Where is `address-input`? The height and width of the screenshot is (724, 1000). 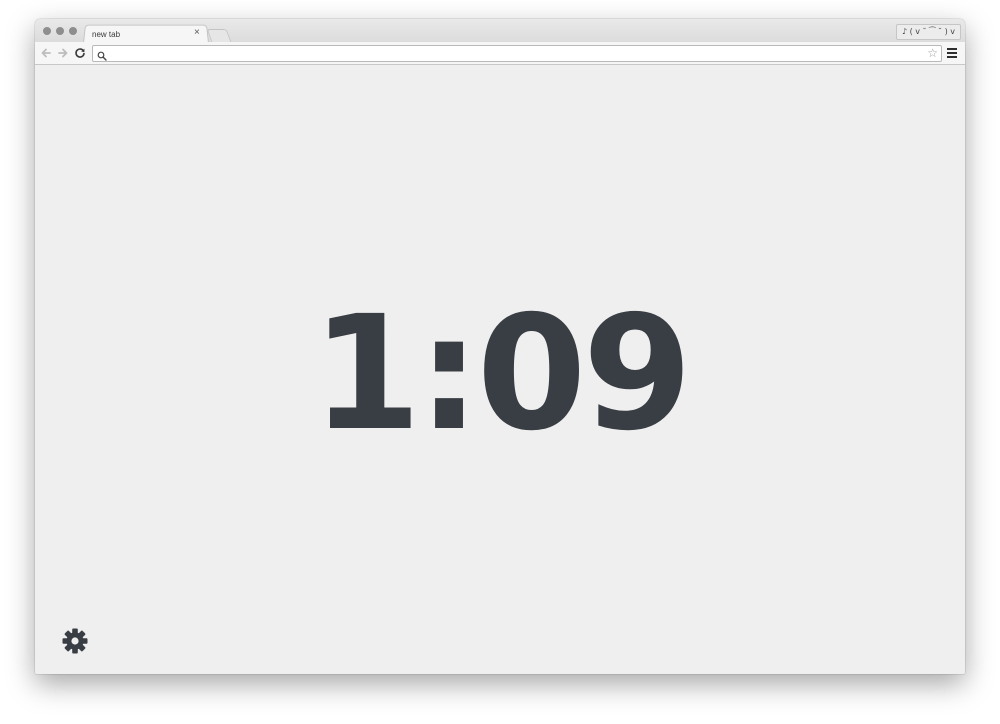
address-input is located at coordinates (514, 53).